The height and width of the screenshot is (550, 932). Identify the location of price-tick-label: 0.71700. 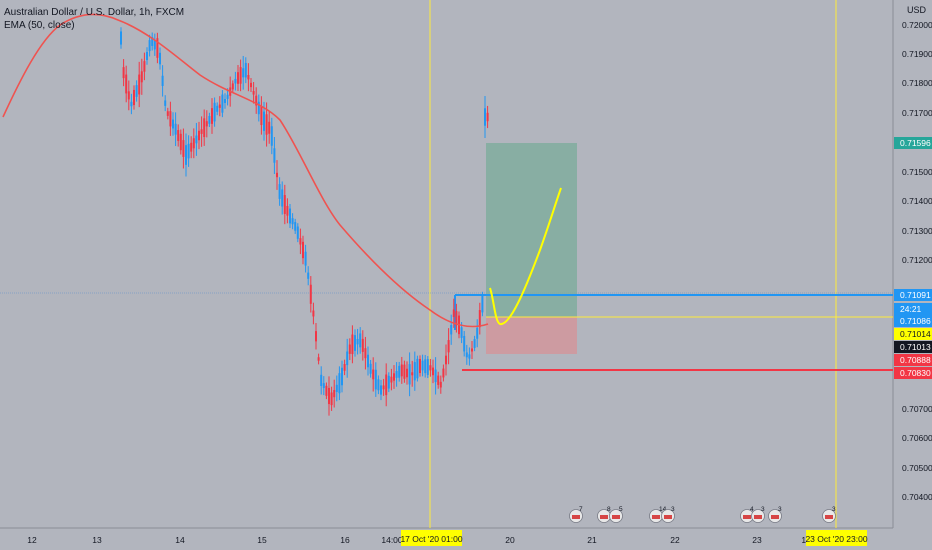
(917, 113).